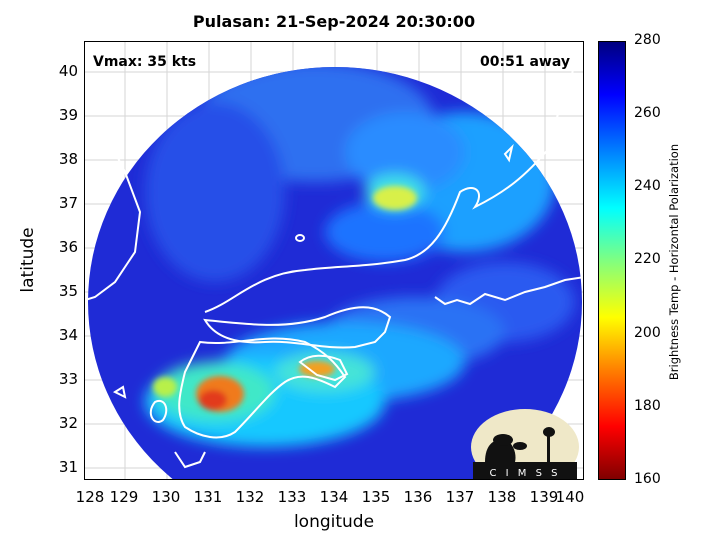  Describe the element at coordinates (525, 62) in the screenshot. I see `time-away-label: 00:51 away` at that location.